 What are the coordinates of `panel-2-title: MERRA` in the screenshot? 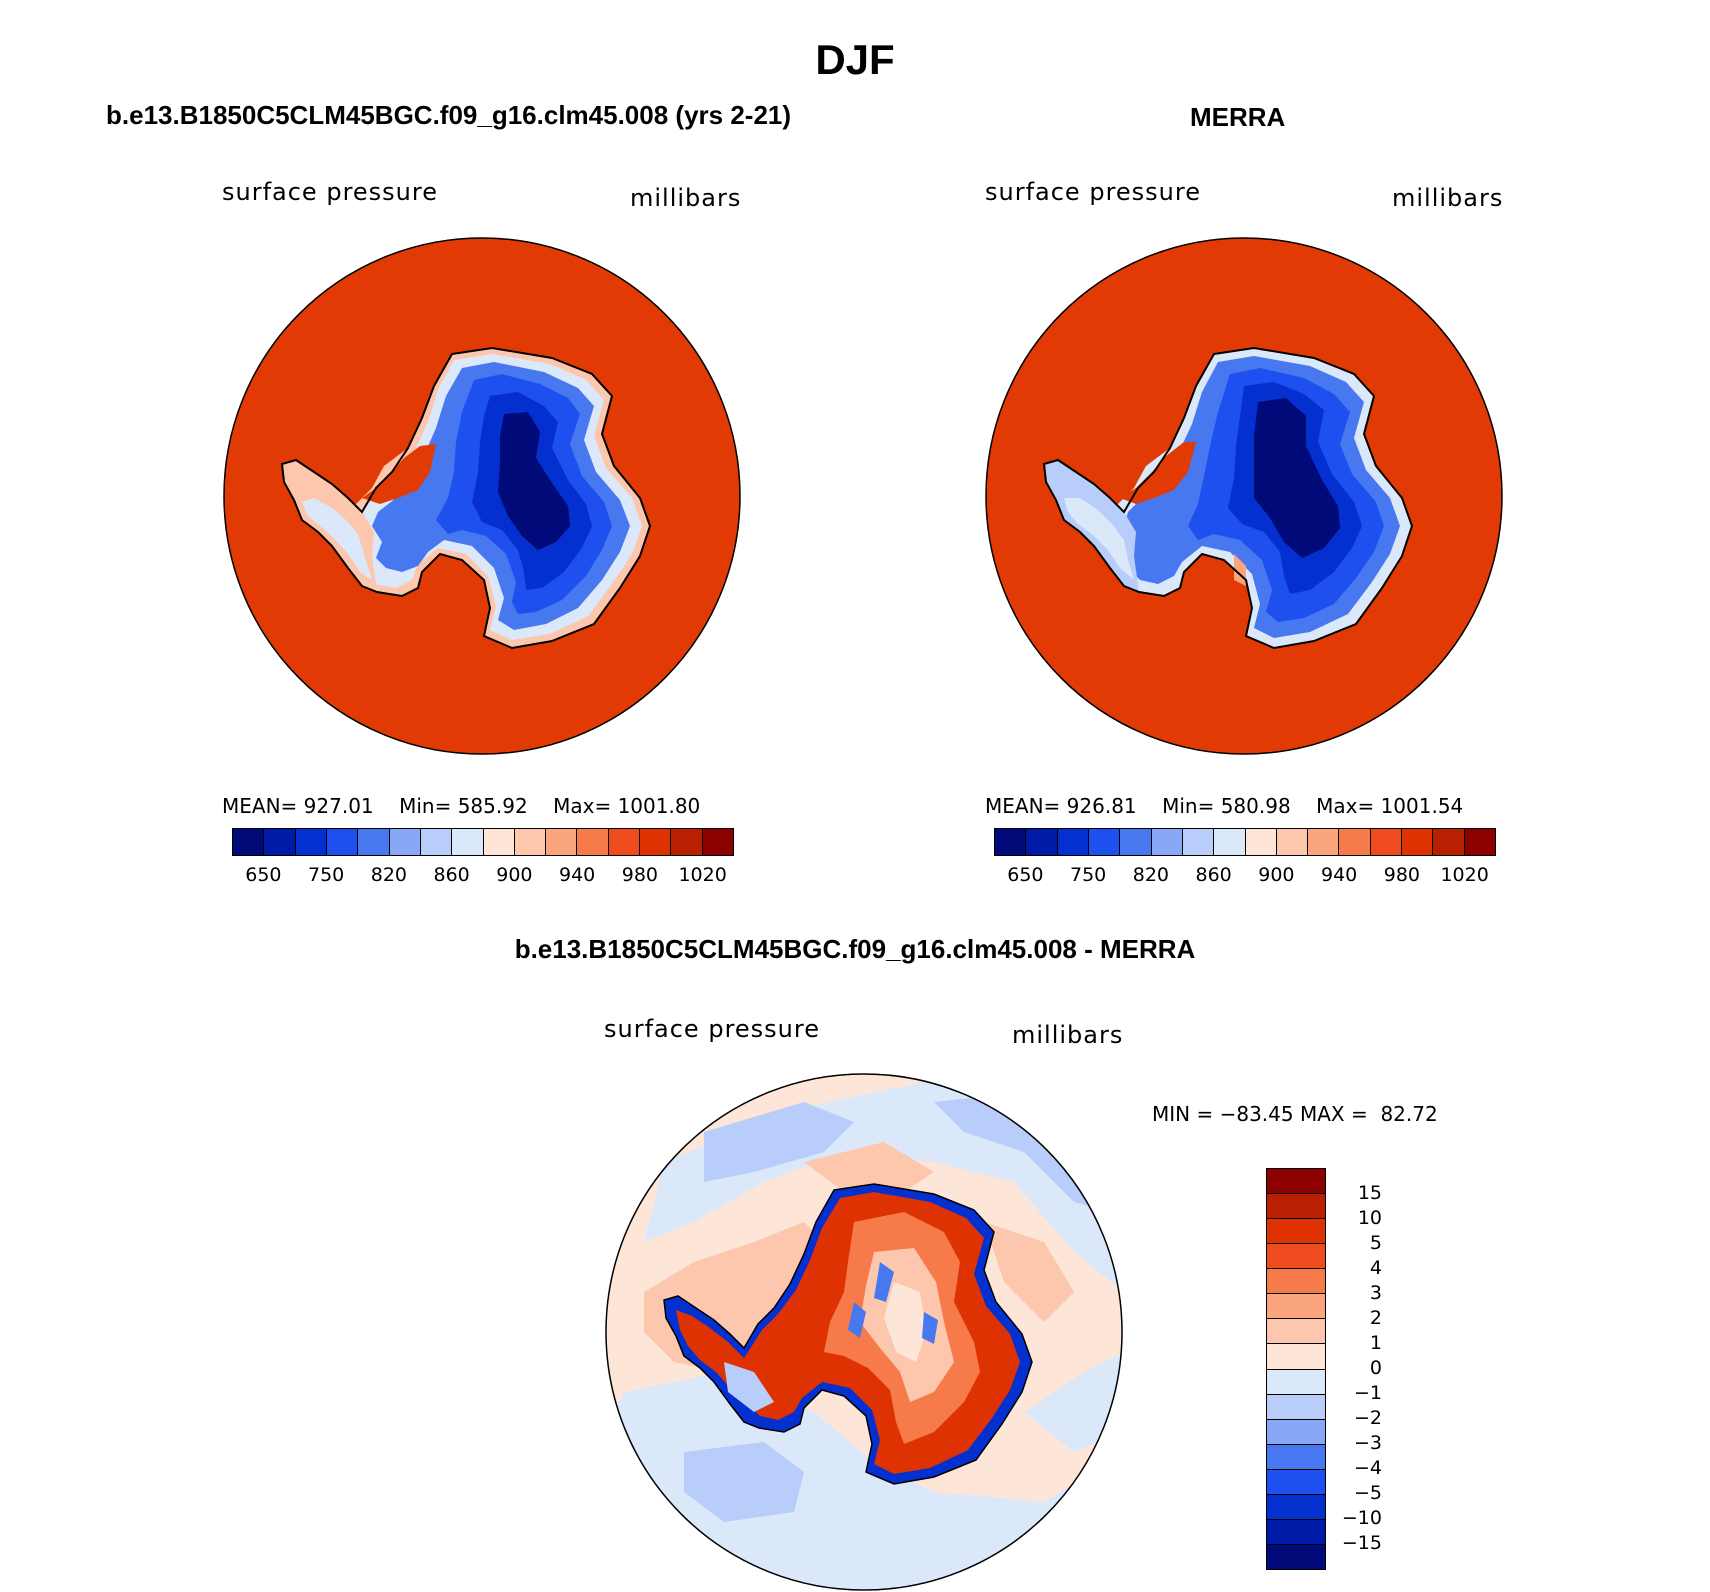 It's located at (1238, 117).